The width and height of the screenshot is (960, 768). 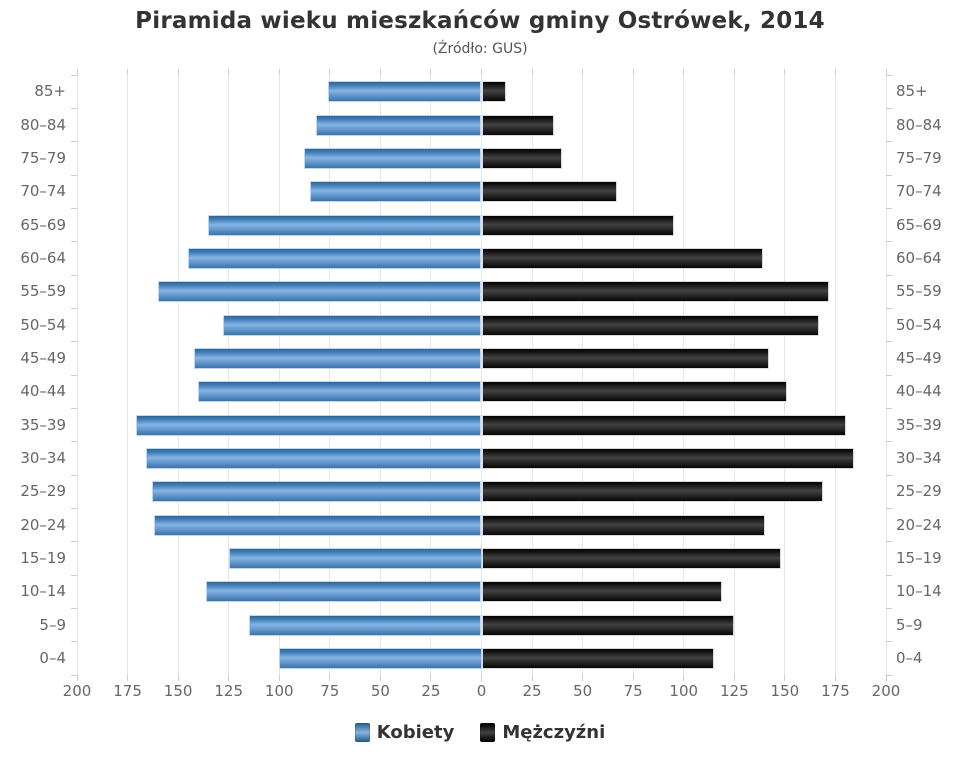 I want to click on x-axis-tick-label: 150, so click(x=178, y=691).